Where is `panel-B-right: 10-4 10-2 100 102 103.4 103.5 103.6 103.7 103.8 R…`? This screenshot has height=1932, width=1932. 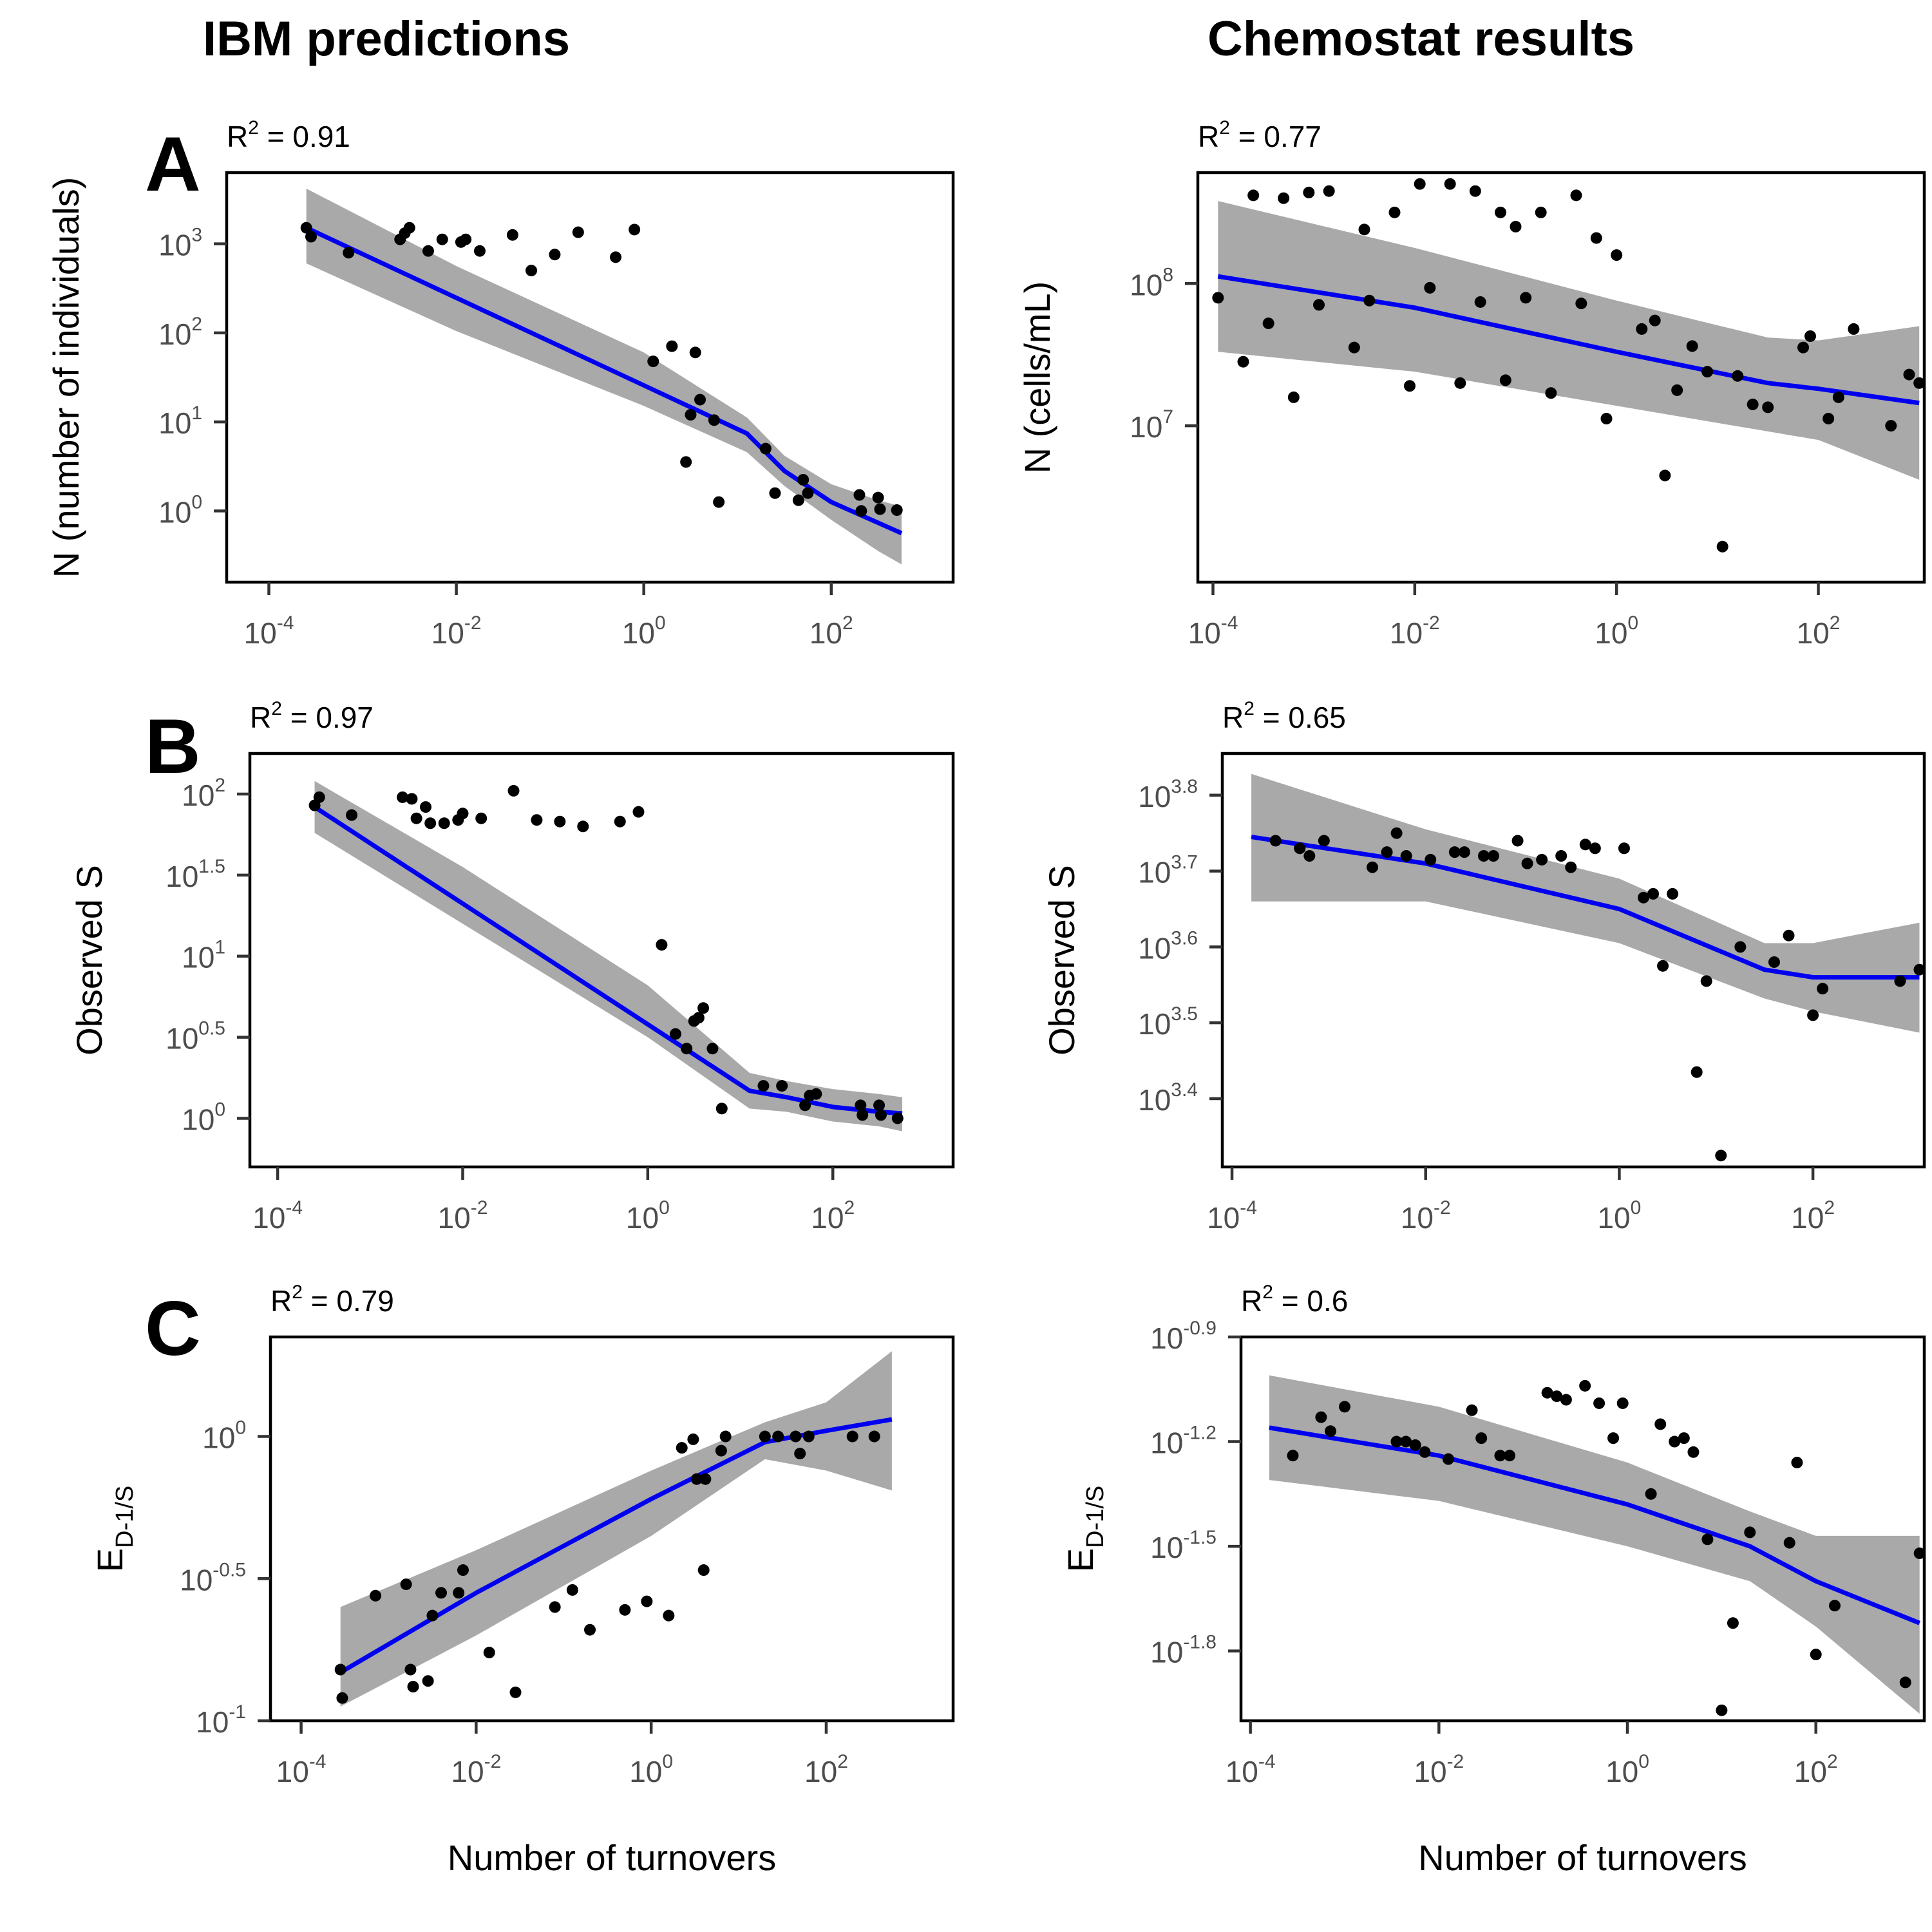 panel-B-right: 10-4 10-2 100 102 103.4 103.5 103.6 103.7 103.8 R… is located at coordinates (1483, 967).